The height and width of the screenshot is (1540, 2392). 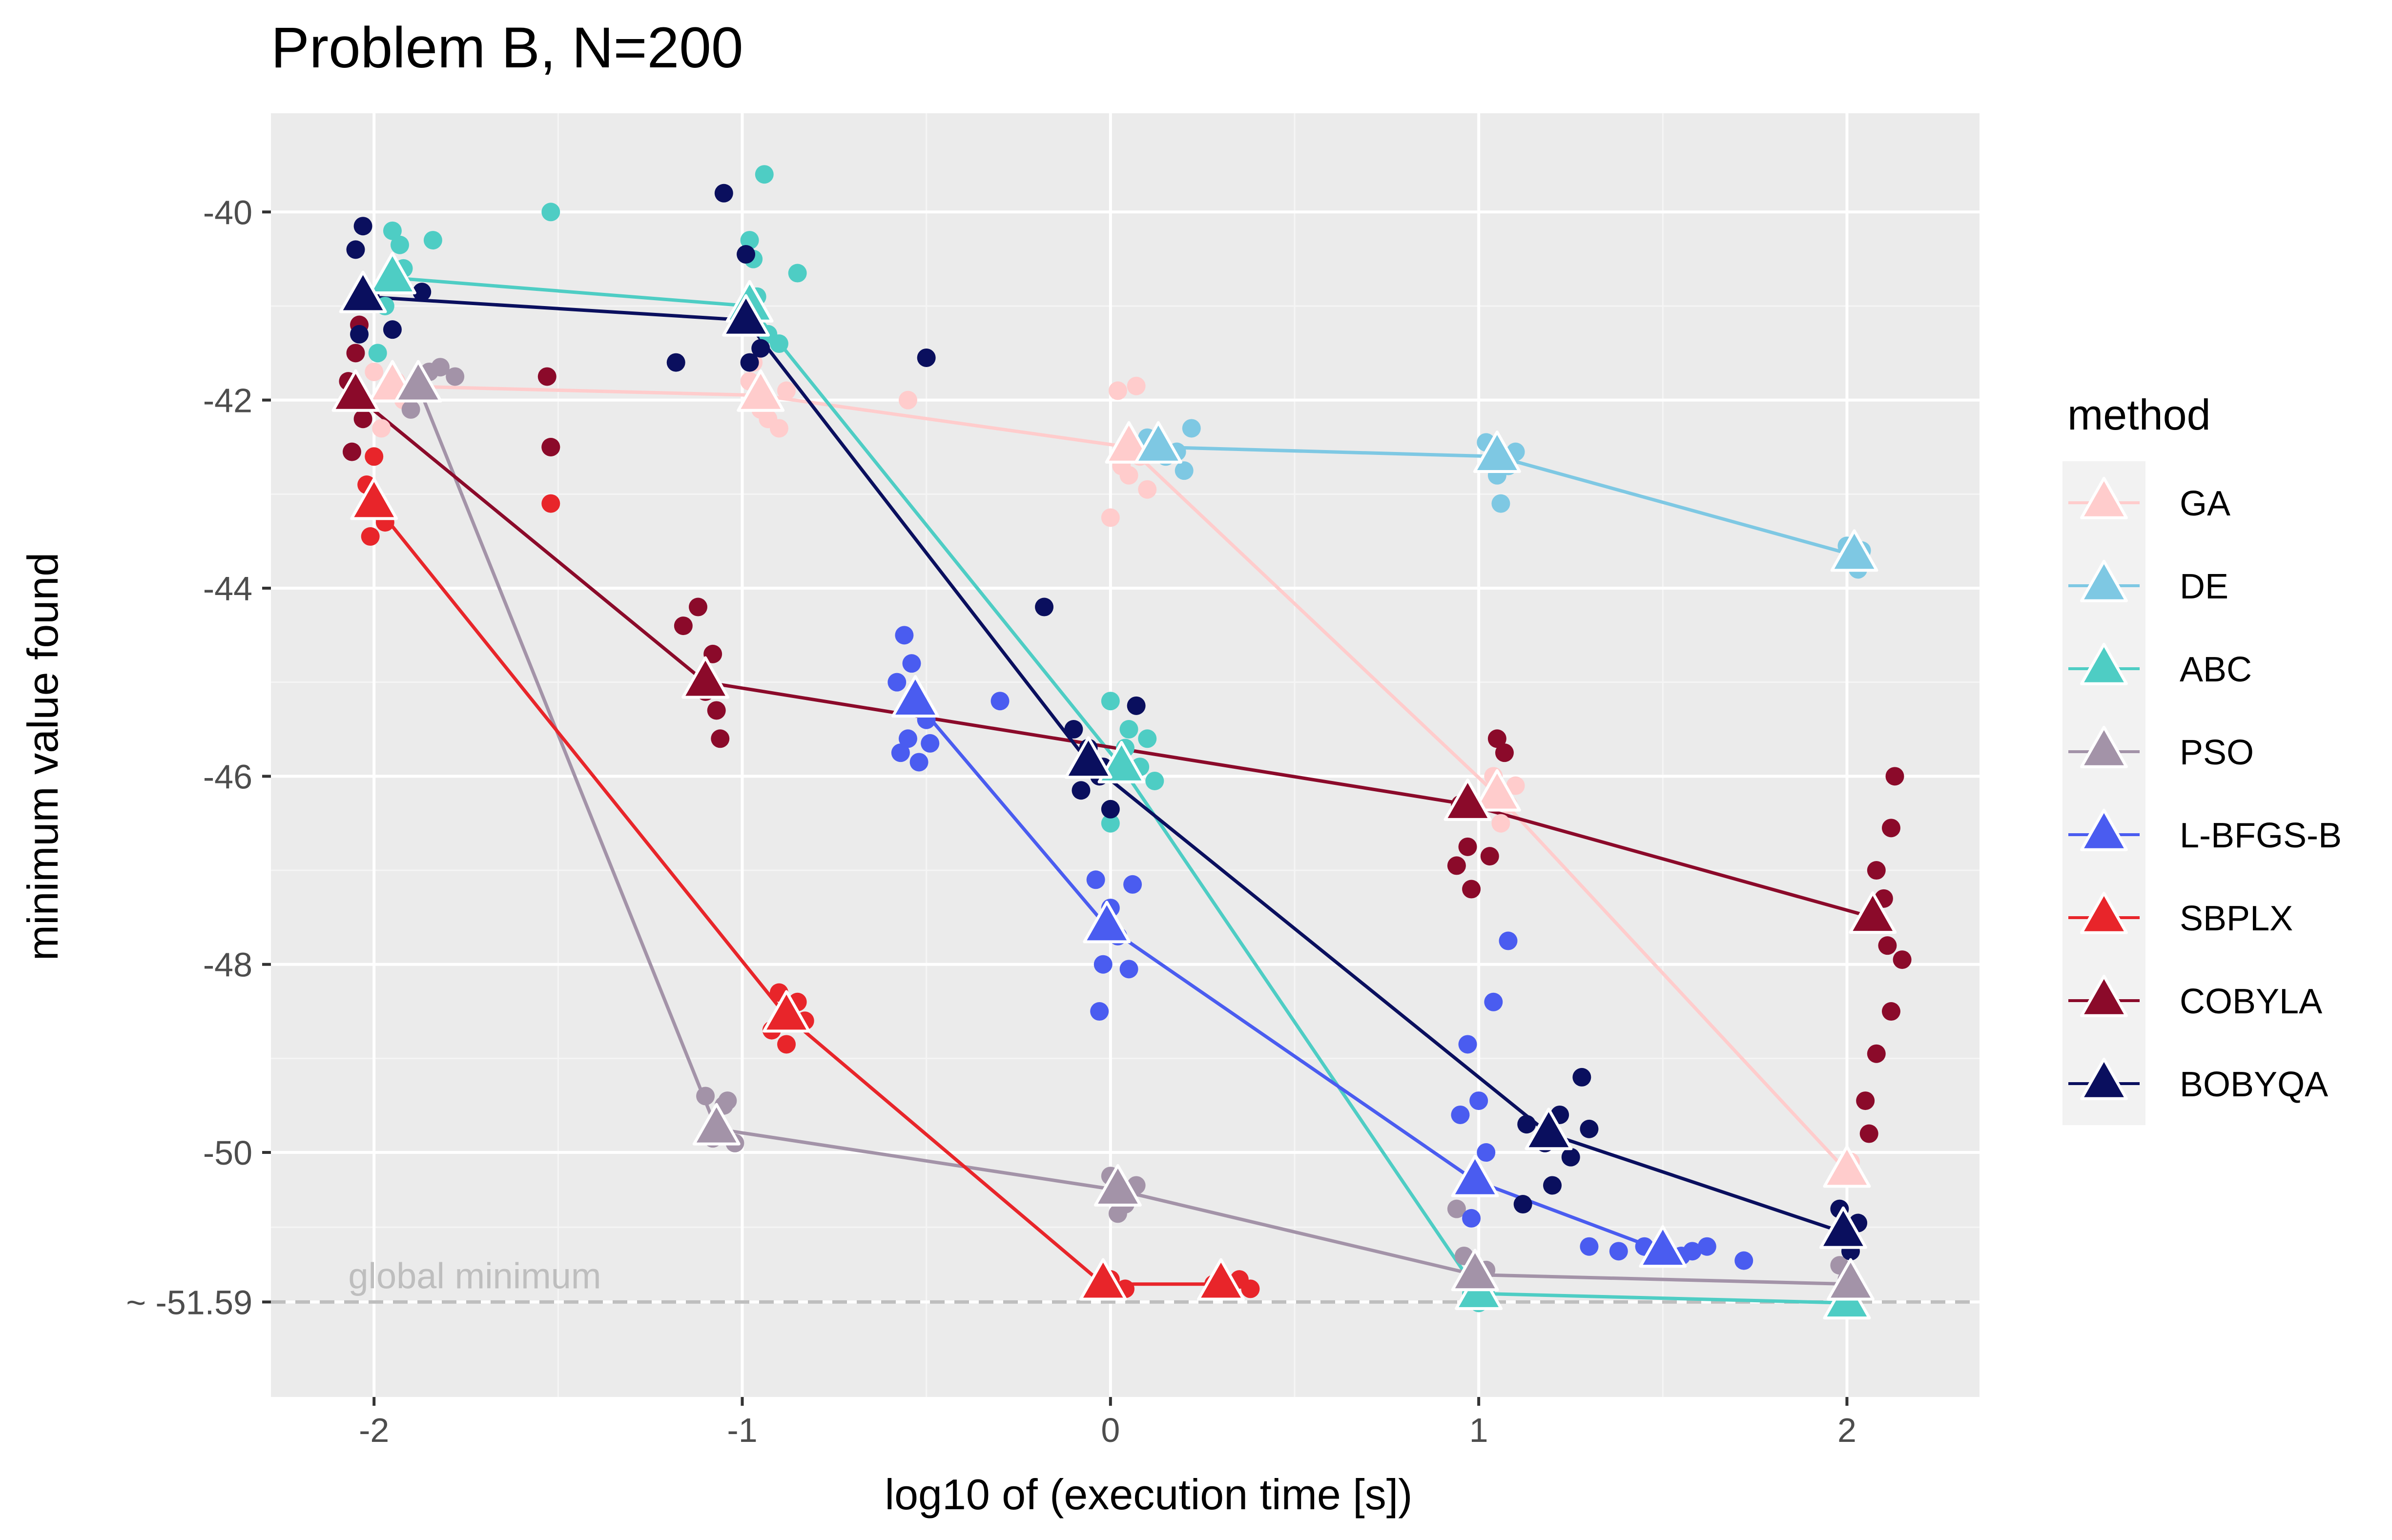 What do you see at coordinates (2204, 586) in the screenshot?
I see `legend-label: DE` at bounding box center [2204, 586].